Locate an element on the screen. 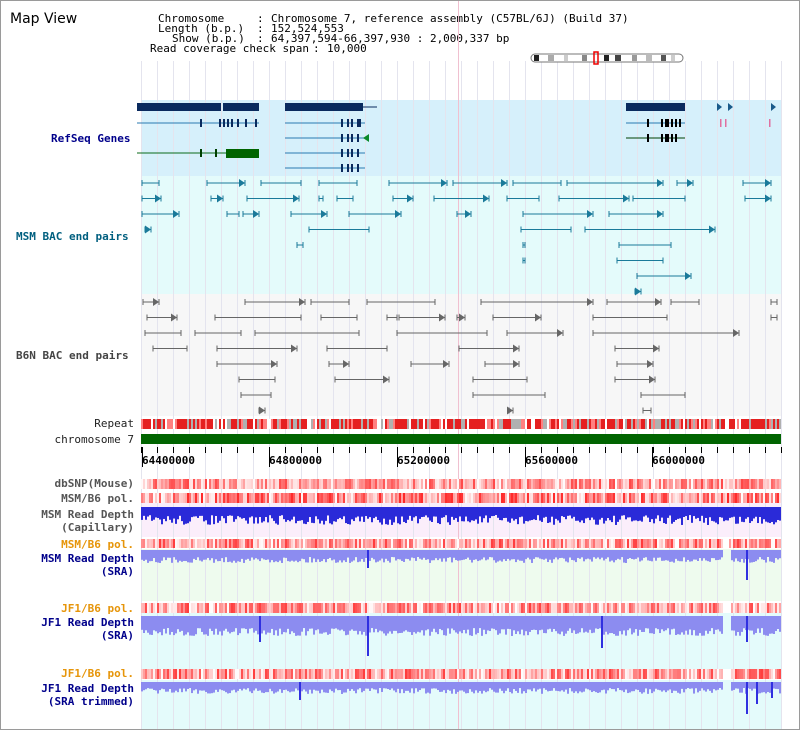 Image resolution: width=800 pixels, height=730 pixels. track-label-jf1-depth-sra: JF1 Read Depth is located at coordinates (87, 622).